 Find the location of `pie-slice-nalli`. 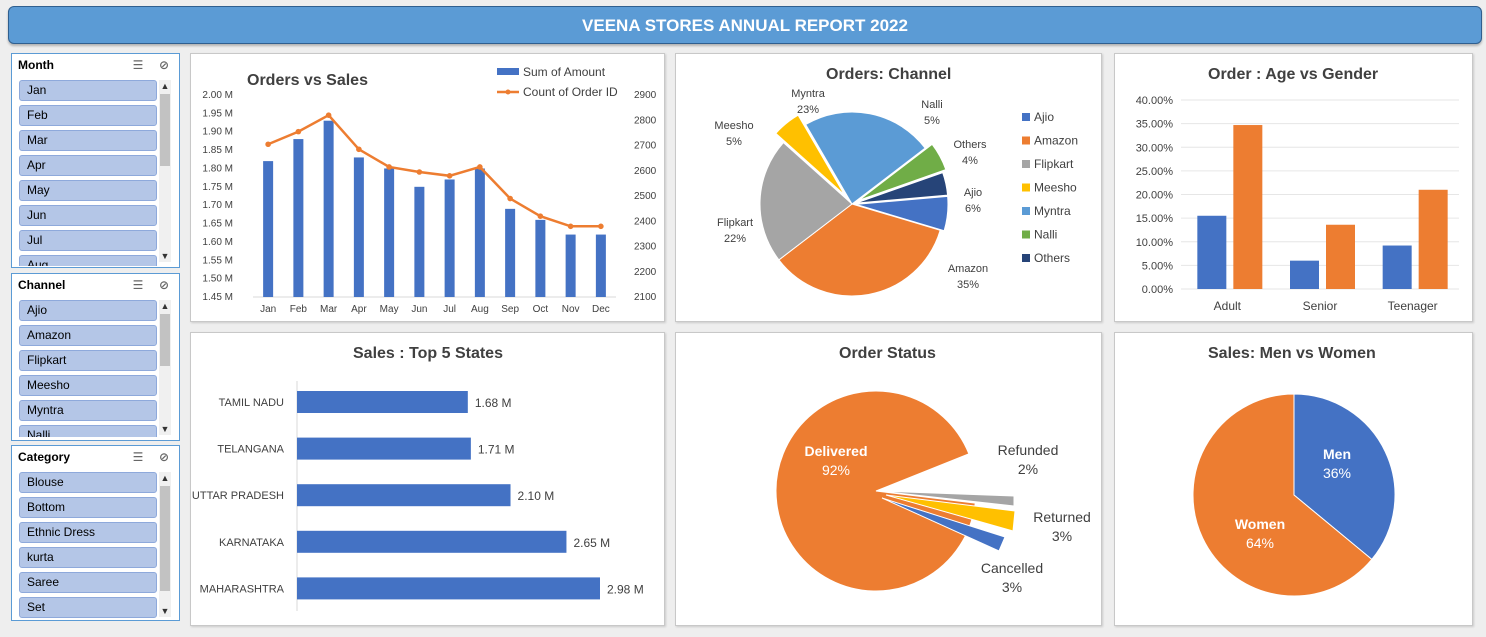

pie-slice-nalli is located at coordinates (902, 172).